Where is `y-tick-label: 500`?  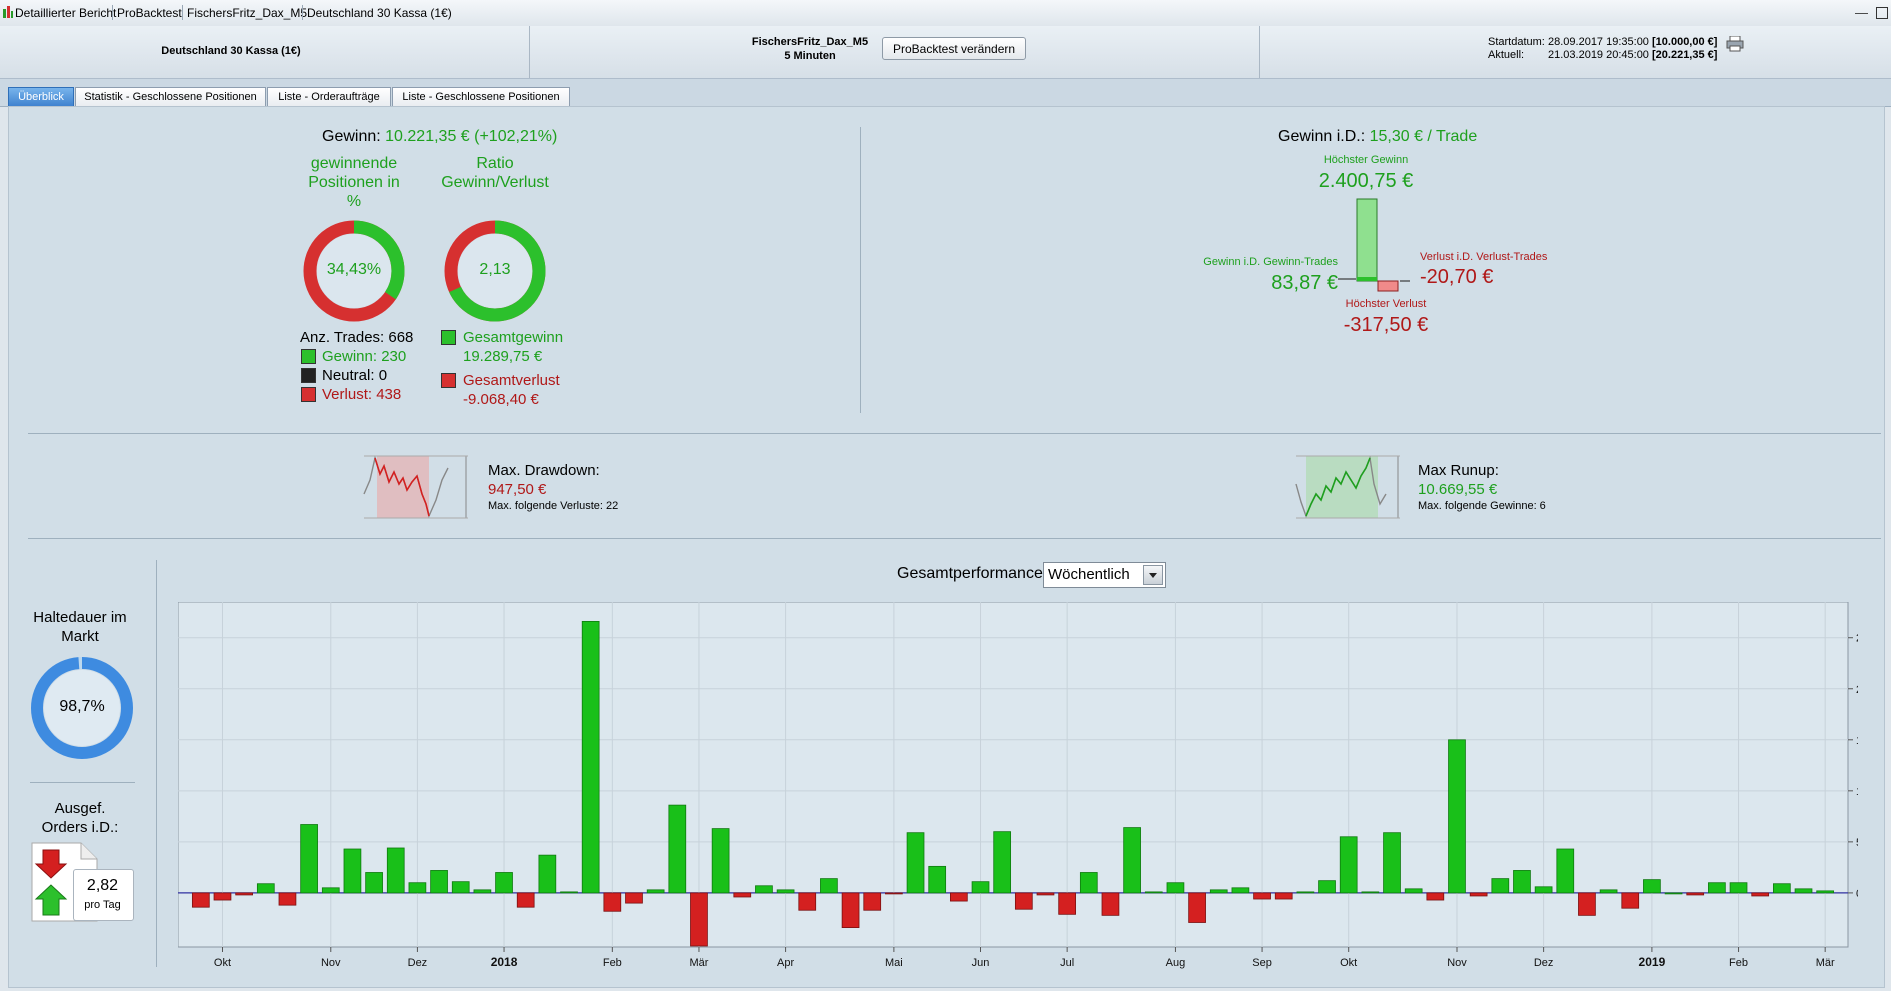 y-tick-label: 500 is located at coordinates (1857, 843).